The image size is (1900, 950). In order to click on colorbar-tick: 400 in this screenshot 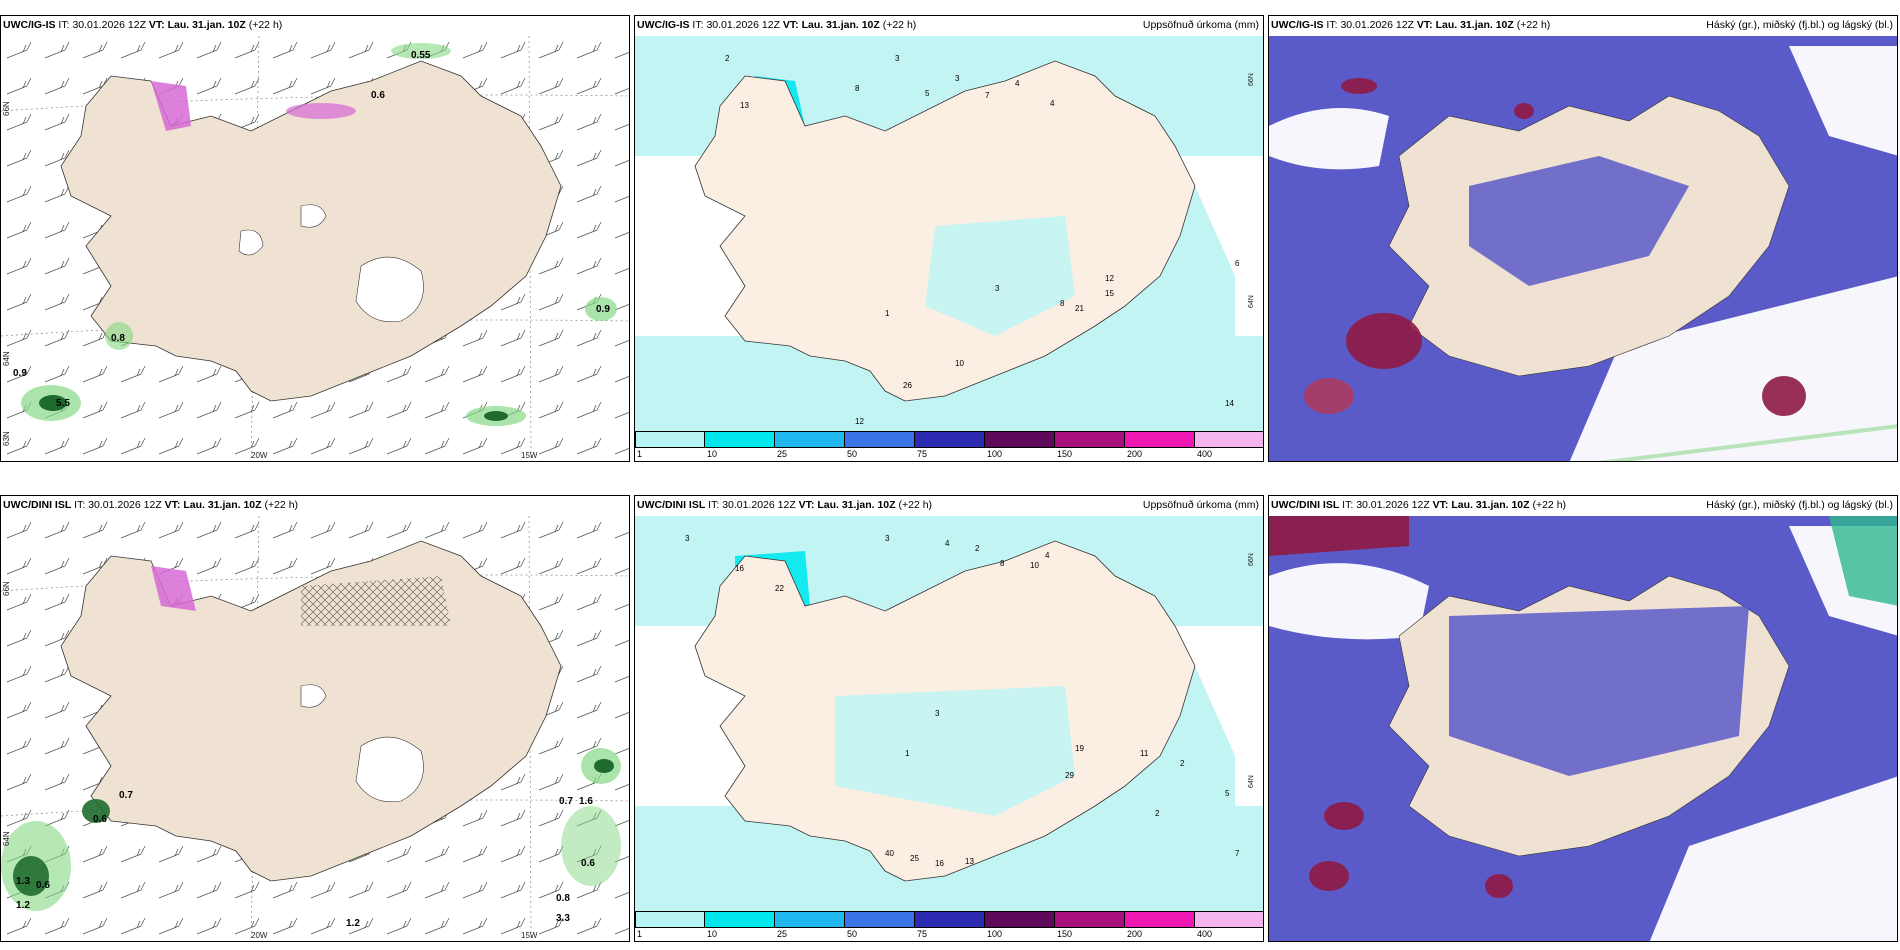, I will do `click(1205, 454)`.